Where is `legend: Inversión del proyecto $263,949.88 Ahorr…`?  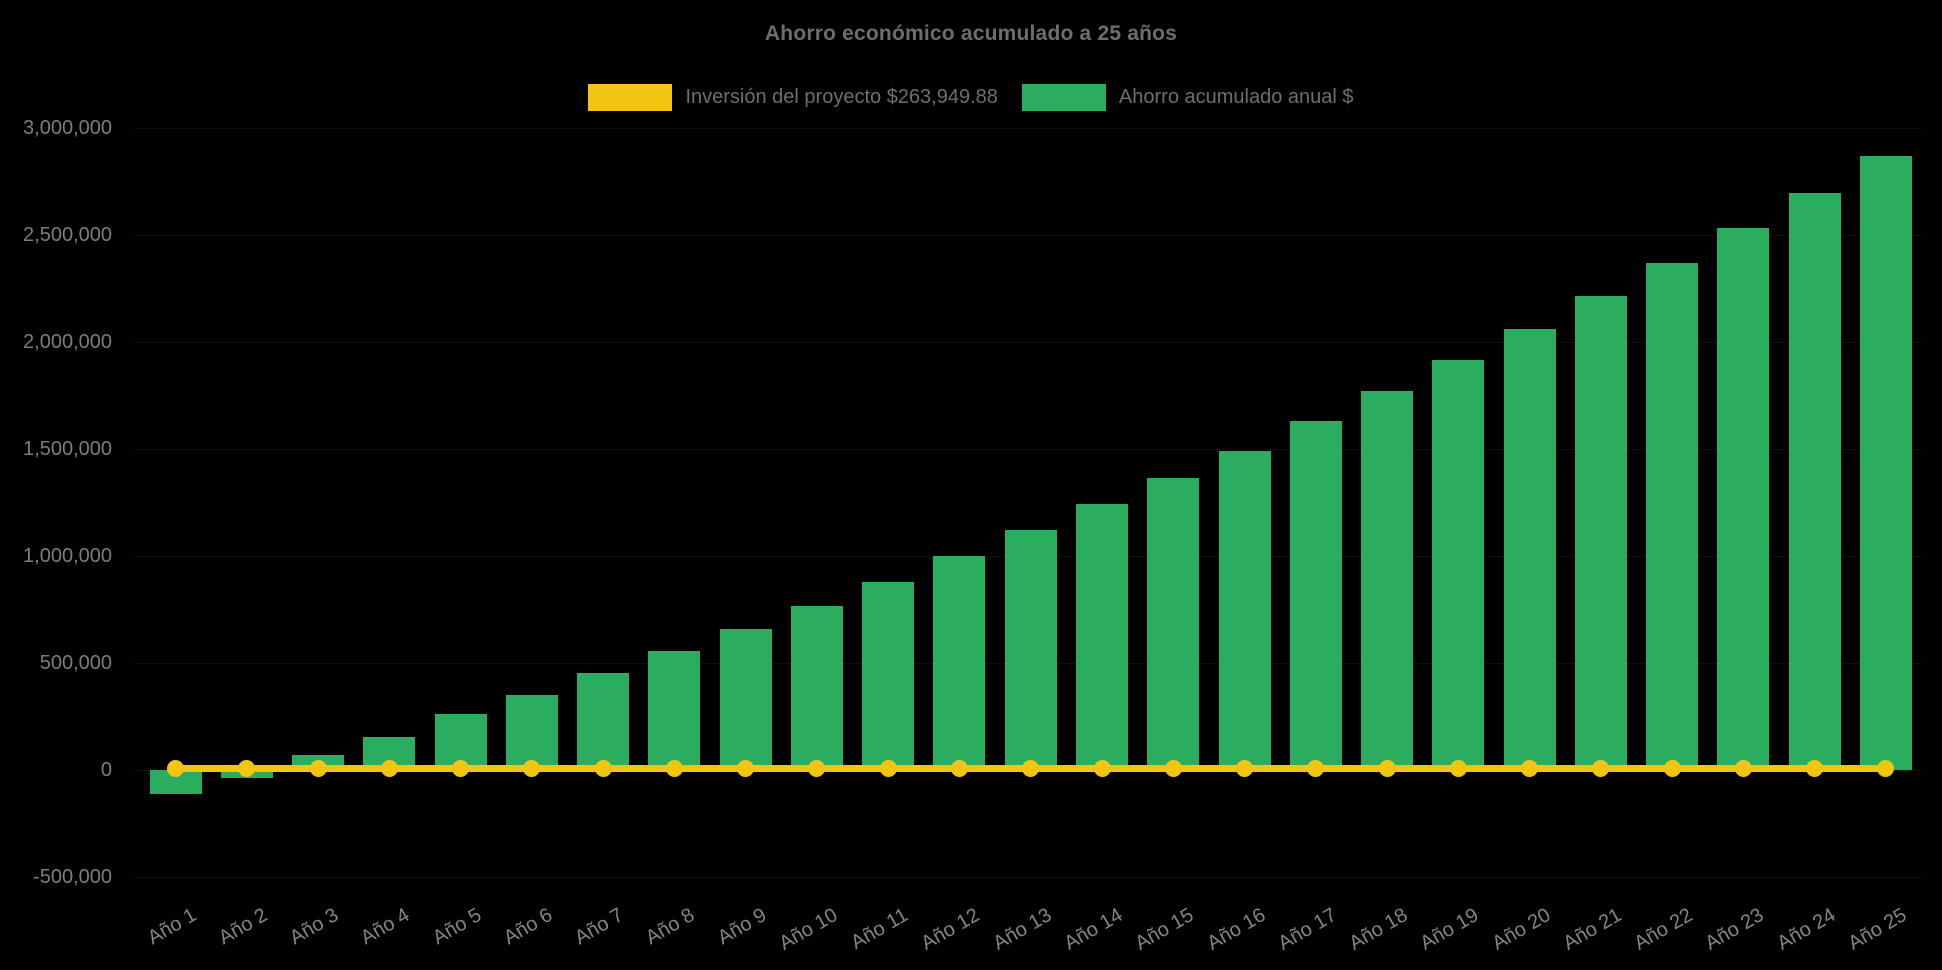
legend: Inversión del proyecto $263,949.88 Ahorr… is located at coordinates (971, 97).